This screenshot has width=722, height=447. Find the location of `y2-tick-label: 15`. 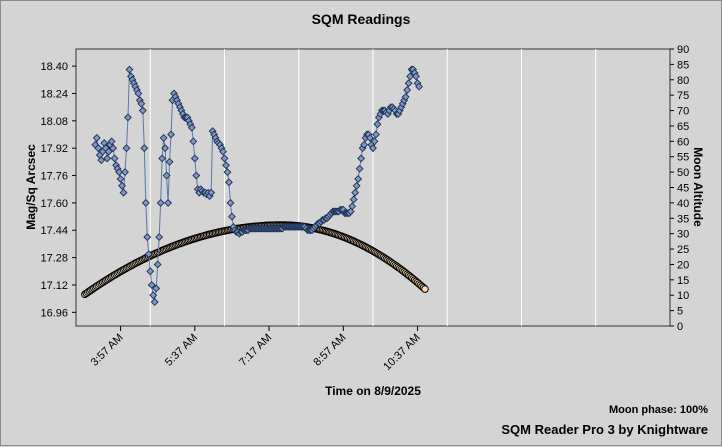

y2-tick-label: 15 is located at coordinates (683, 281).